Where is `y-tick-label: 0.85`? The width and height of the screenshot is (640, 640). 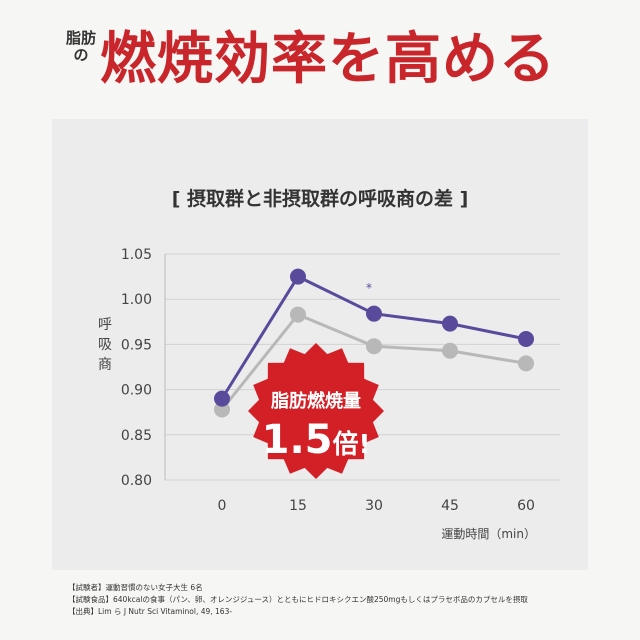 y-tick-label: 0.85 is located at coordinates (136, 436).